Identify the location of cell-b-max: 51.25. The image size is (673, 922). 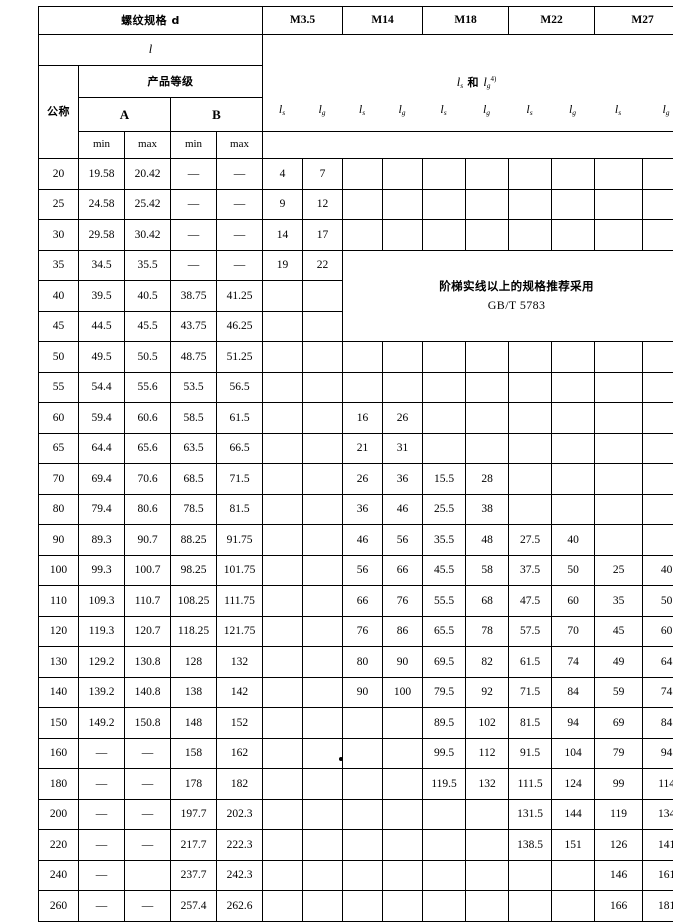
(240, 357).